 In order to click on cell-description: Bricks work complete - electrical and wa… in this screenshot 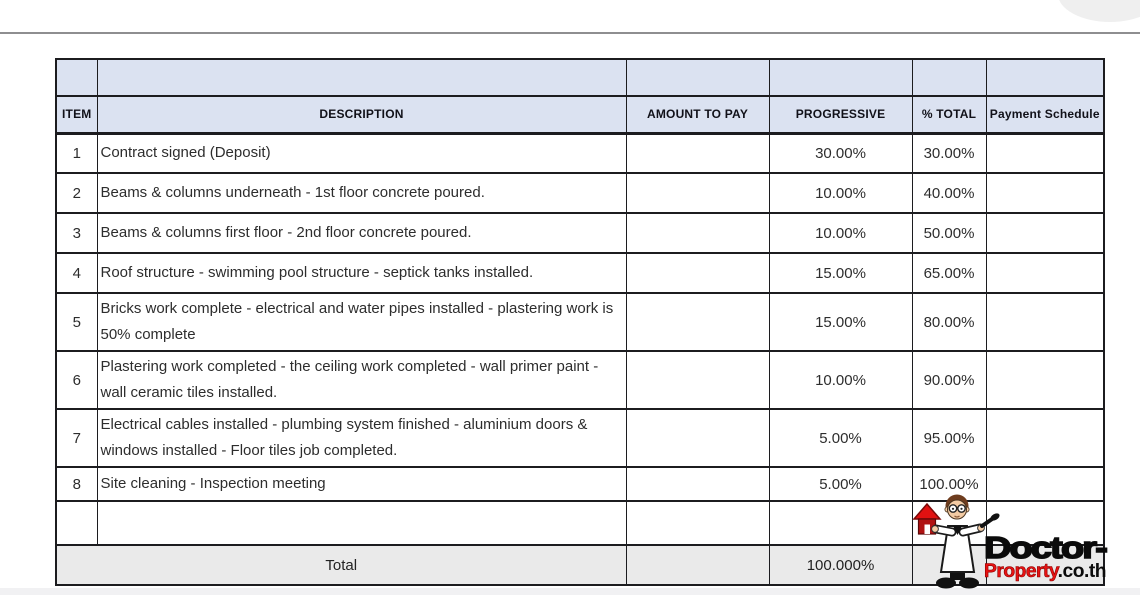, I will do `click(361, 322)`.